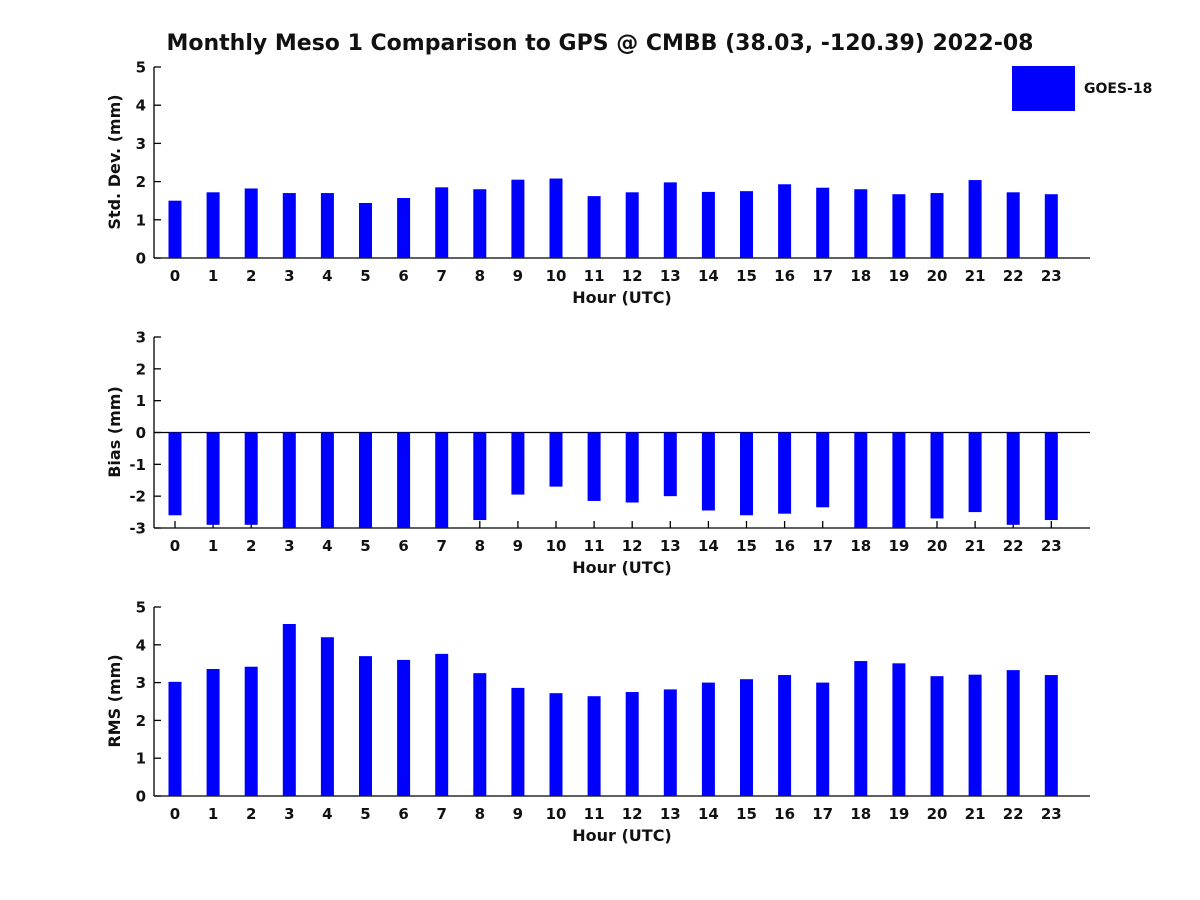  Describe the element at coordinates (137, 497) in the screenshot. I see `y-tick-label: -2` at that location.